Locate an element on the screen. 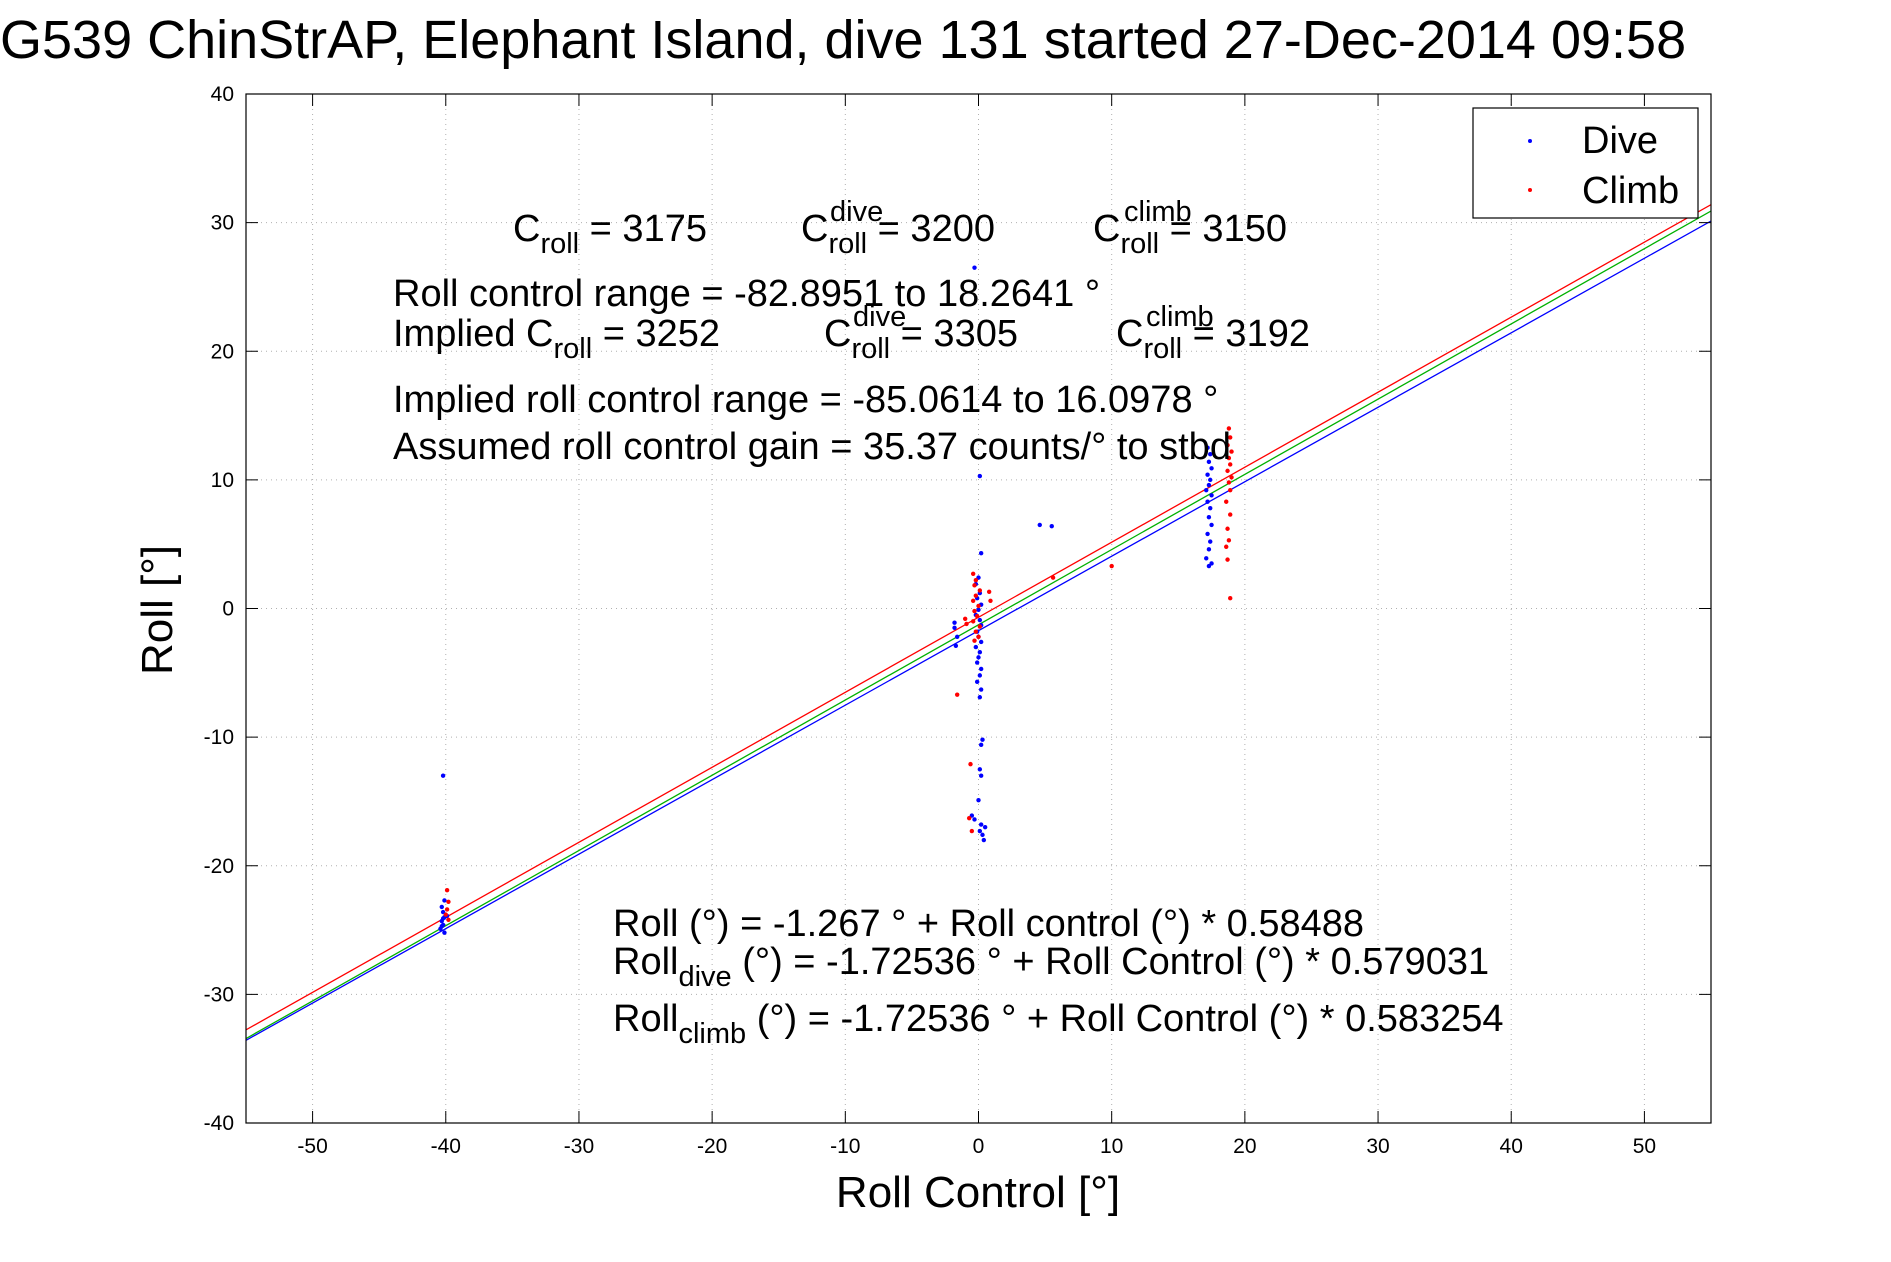  legend-box is located at coordinates (1585, 163).